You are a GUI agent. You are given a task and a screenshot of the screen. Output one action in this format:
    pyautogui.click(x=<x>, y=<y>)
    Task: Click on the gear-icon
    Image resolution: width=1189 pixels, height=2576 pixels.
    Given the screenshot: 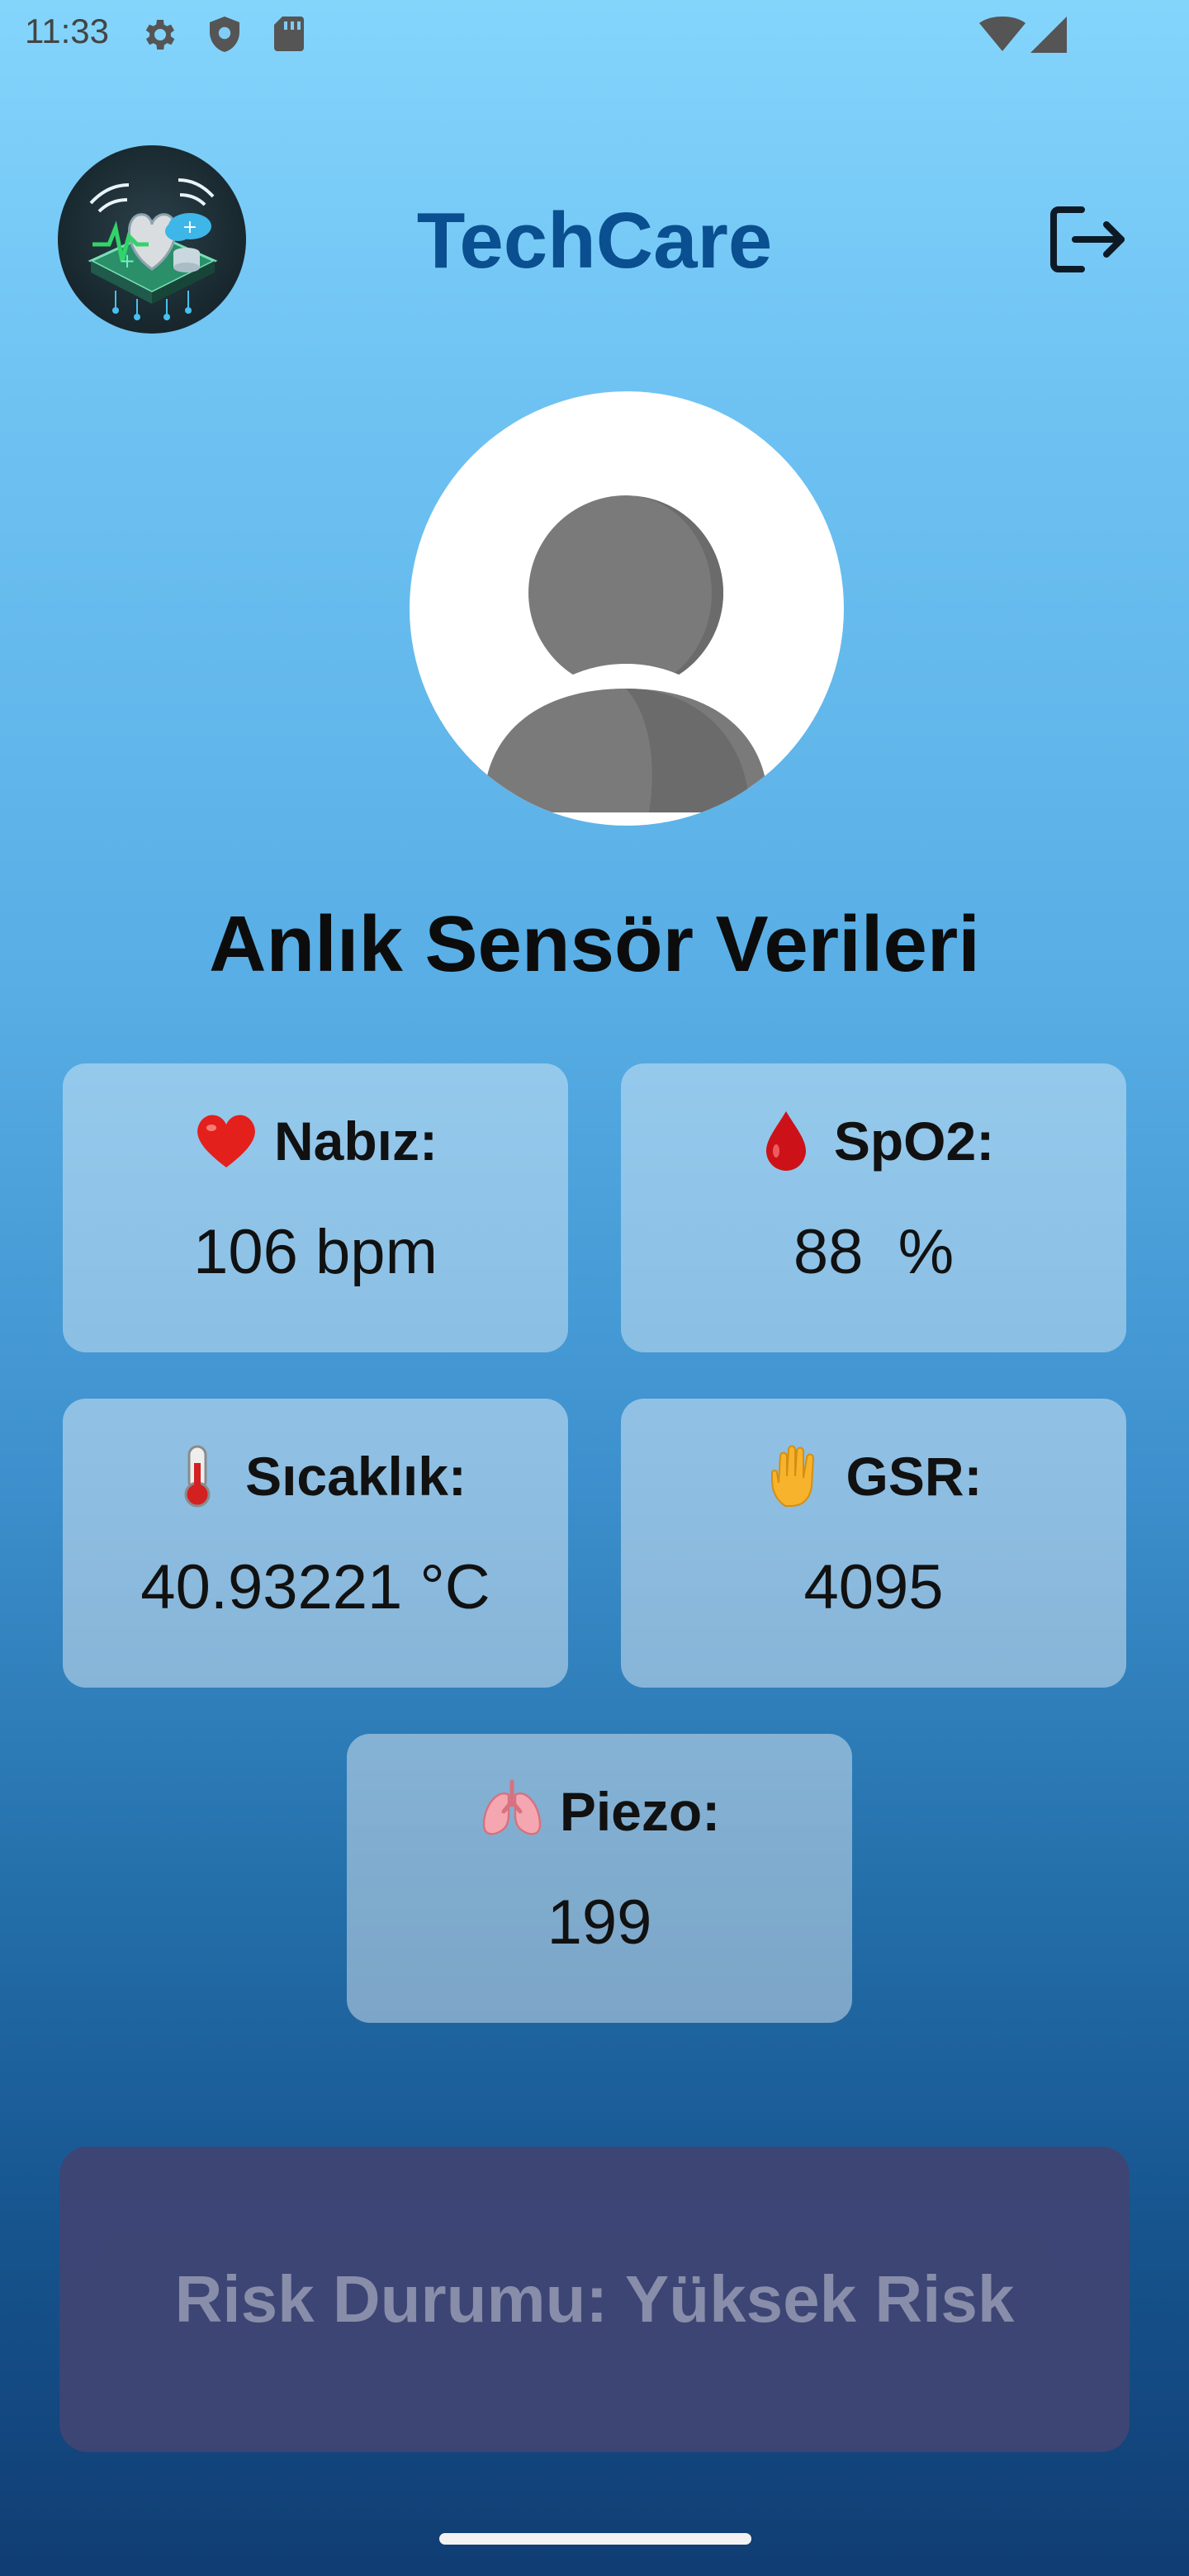 What is the action you would take?
    pyautogui.click(x=160, y=37)
    